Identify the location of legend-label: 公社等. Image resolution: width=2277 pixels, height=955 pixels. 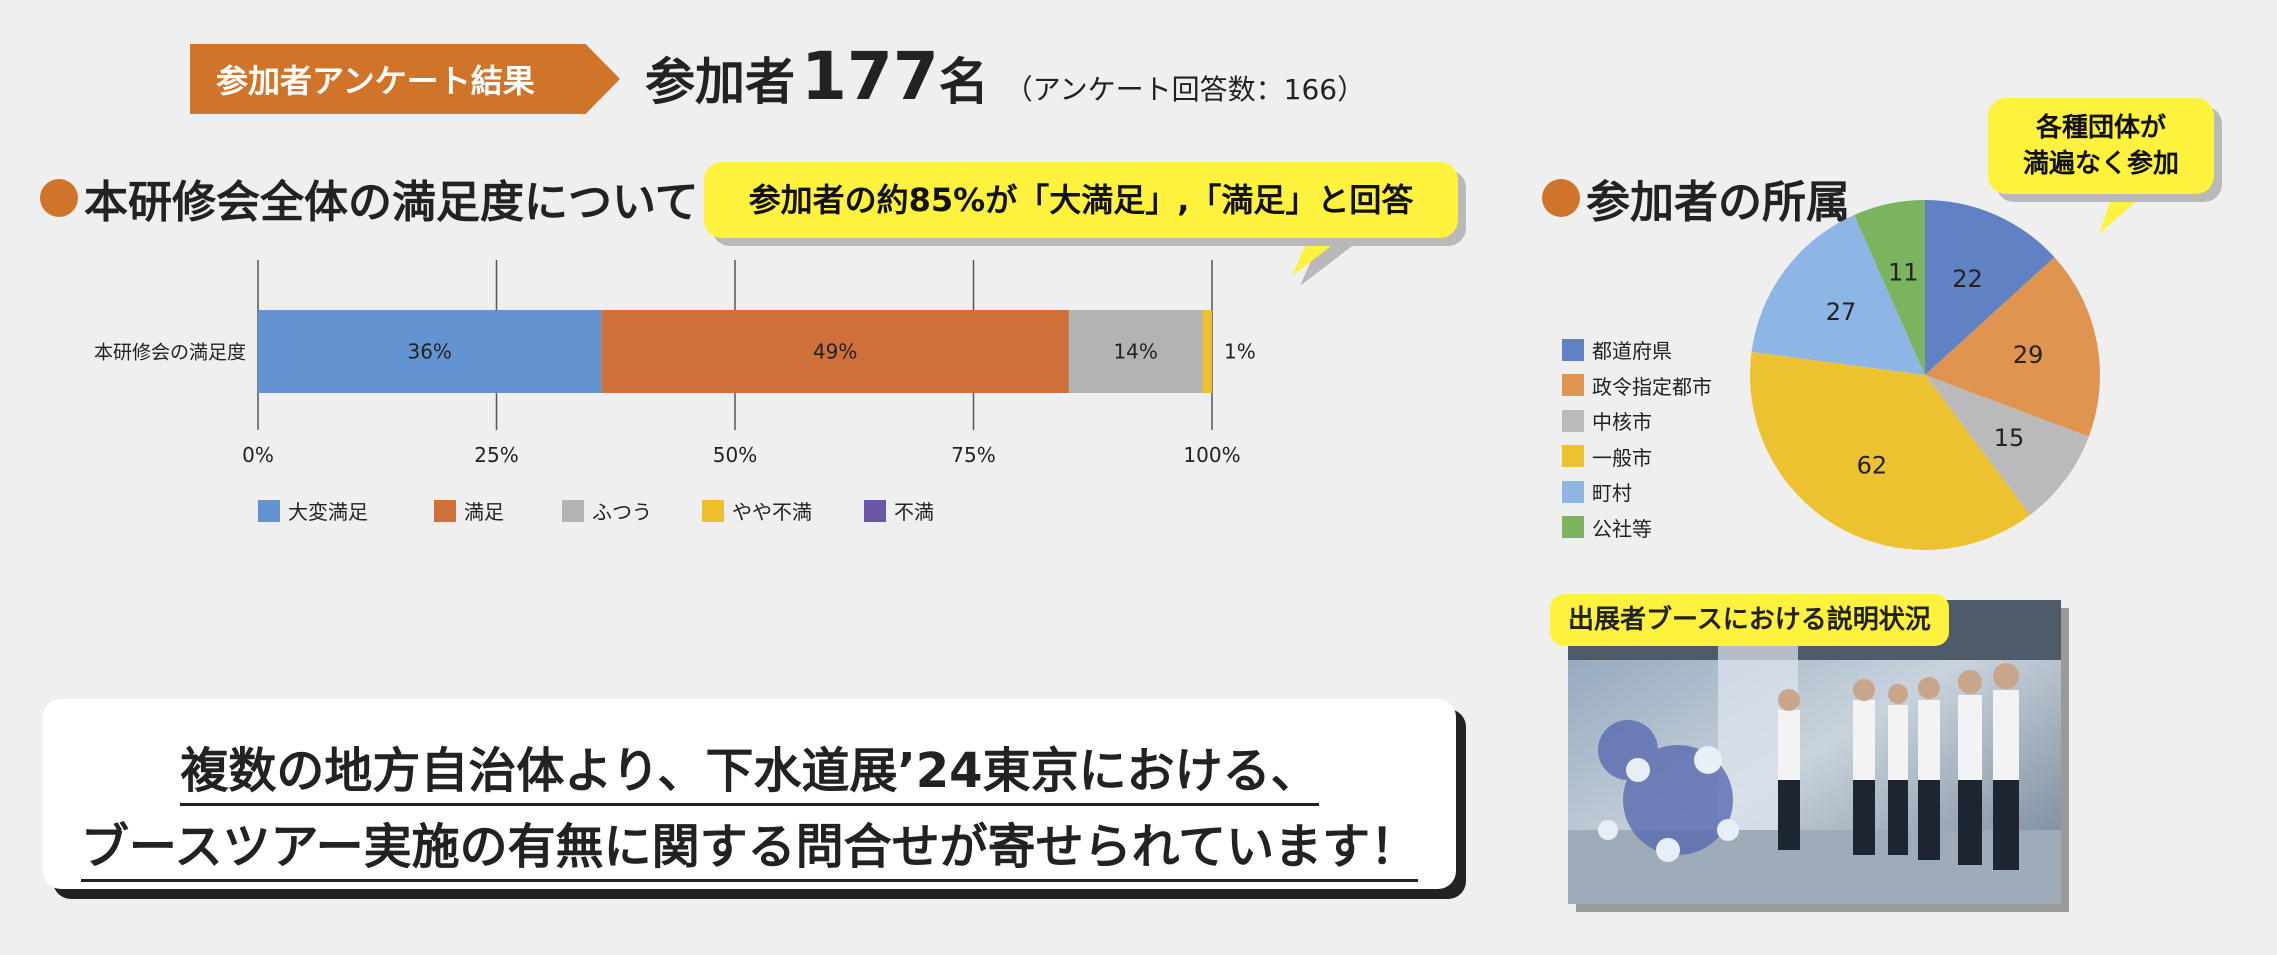
(1622, 528).